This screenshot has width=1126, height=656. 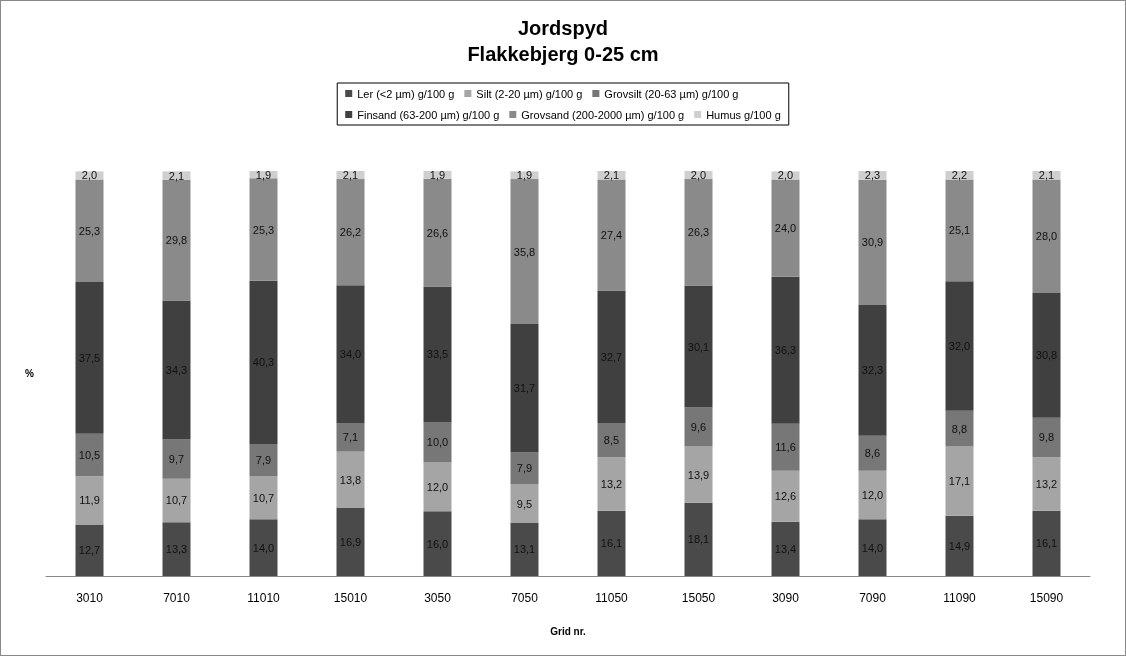 I want to click on data-label: 10,0, so click(x=437, y=442).